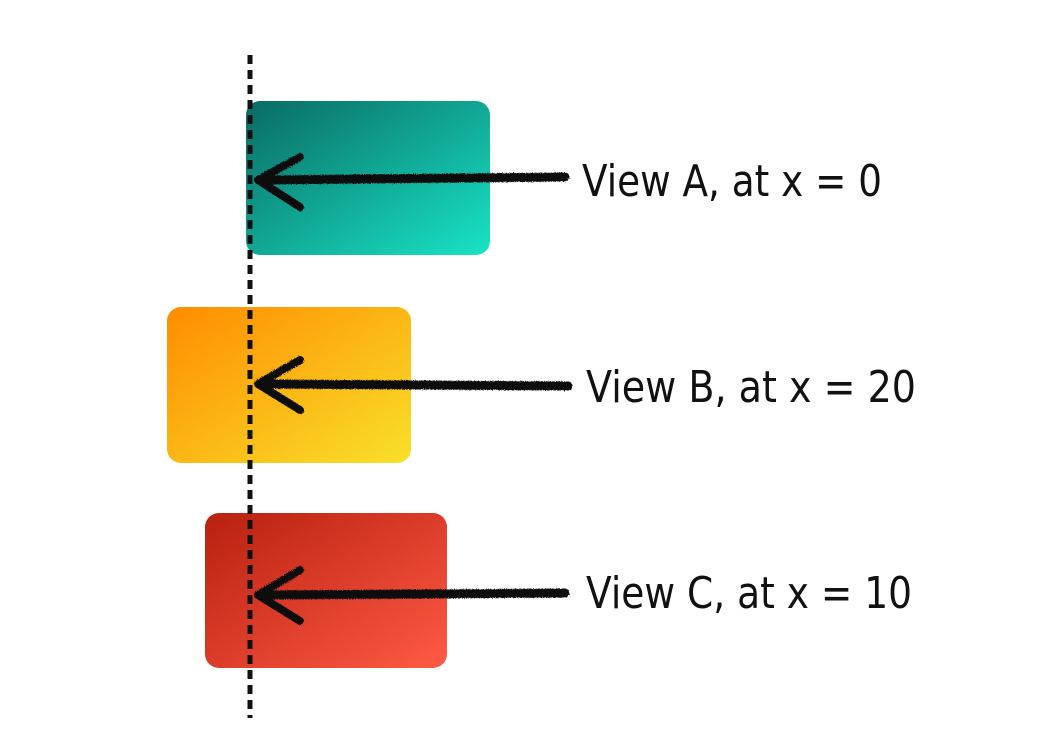 Image resolution: width=1048 pixels, height=734 pixels. What do you see at coordinates (413, 385) in the screenshot?
I see `arrow-b` at bounding box center [413, 385].